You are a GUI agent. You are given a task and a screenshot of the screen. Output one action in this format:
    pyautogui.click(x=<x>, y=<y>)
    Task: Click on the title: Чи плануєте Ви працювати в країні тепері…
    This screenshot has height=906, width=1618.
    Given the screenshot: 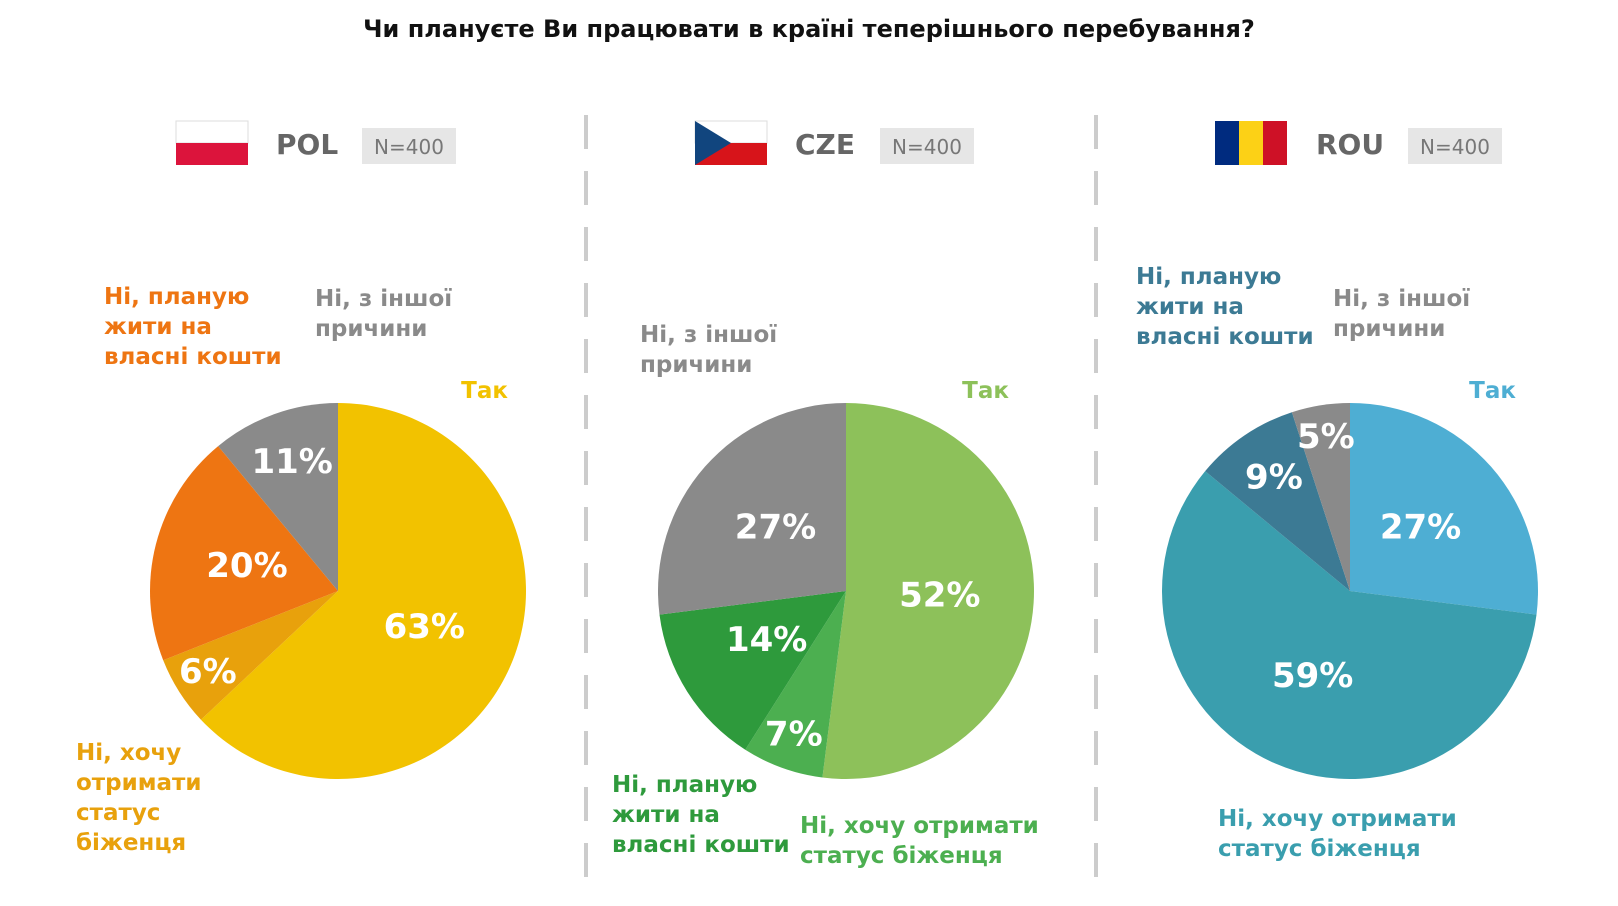 What is the action you would take?
    pyautogui.click(x=809, y=29)
    